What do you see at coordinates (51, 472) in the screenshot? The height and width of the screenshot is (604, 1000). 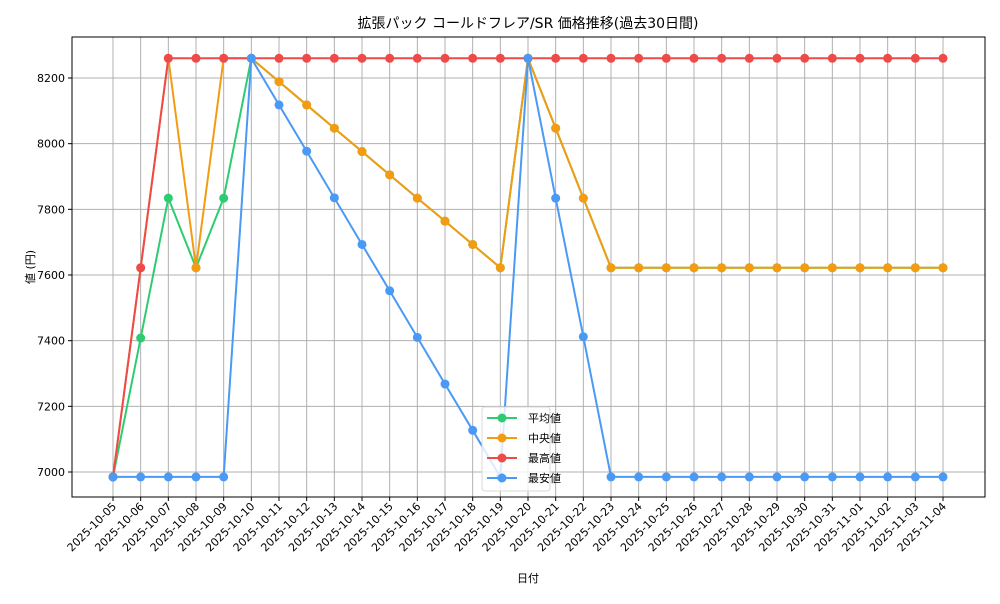 I see `y-tick-label: 7000` at bounding box center [51, 472].